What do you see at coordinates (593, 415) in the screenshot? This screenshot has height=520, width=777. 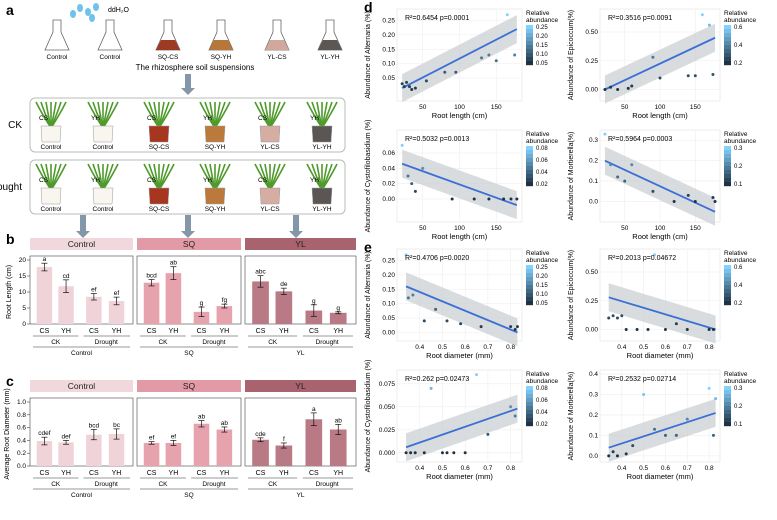 I see `y-tick-label: 0.2` at bounding box center [593, 415].